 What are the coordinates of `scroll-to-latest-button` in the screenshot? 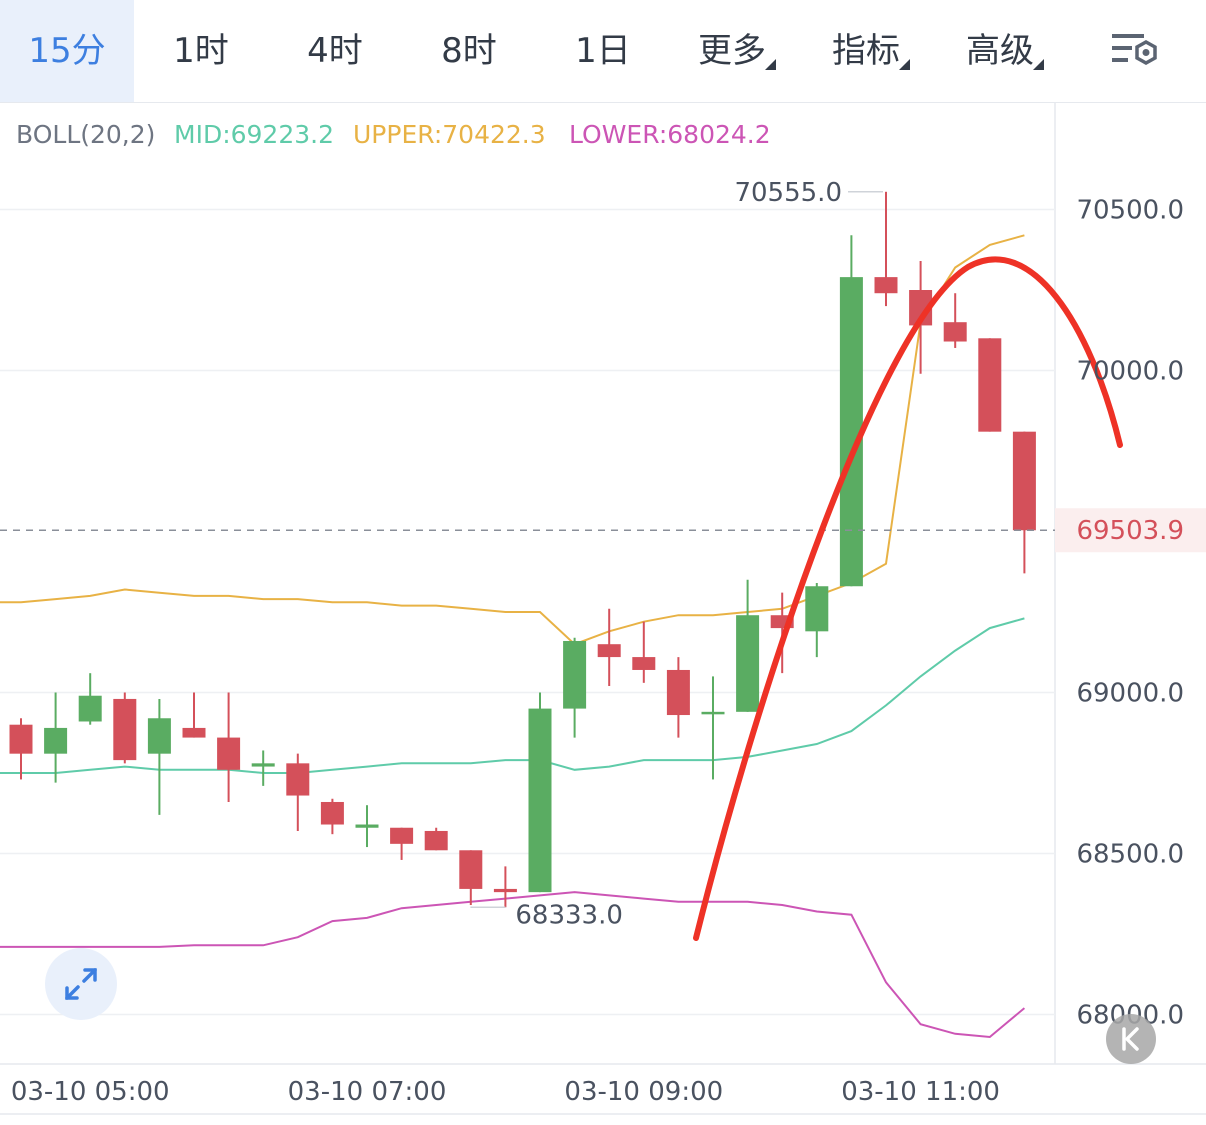 It's located at (1131, 1039).